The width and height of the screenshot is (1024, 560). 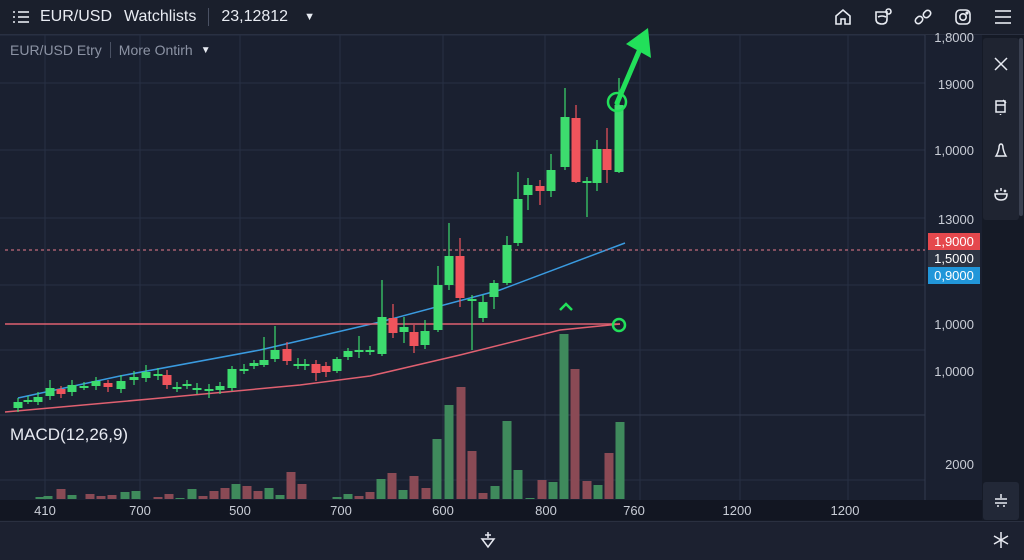 What do you see at coordinates (954, 241) in the screenshot?
I see `price-tag: 1,9000` at bounding box center [954, 241].